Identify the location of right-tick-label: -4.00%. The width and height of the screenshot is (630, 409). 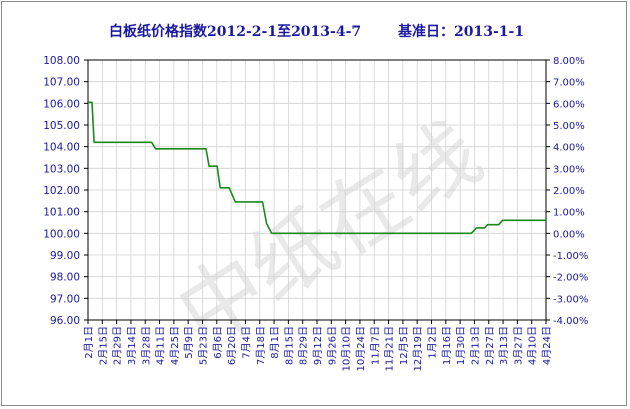
(570, 321).